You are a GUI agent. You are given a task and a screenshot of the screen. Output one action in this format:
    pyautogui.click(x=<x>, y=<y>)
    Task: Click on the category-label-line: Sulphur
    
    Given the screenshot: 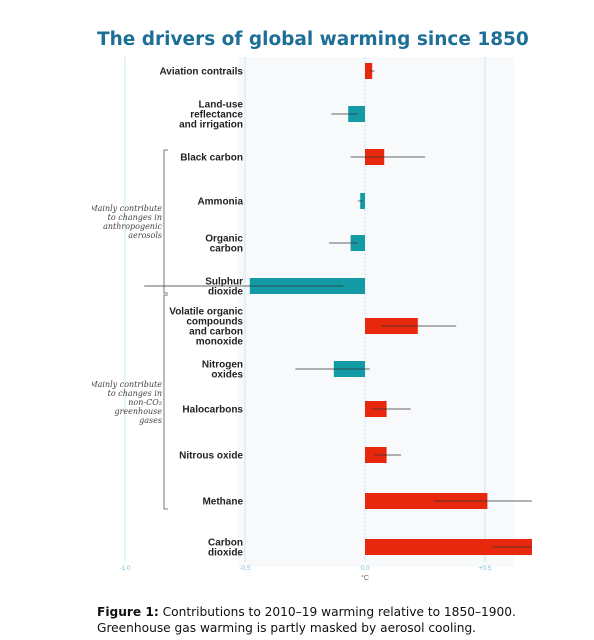 What is the action you would take?
    pyautogui.click(x=224, y=282)
    